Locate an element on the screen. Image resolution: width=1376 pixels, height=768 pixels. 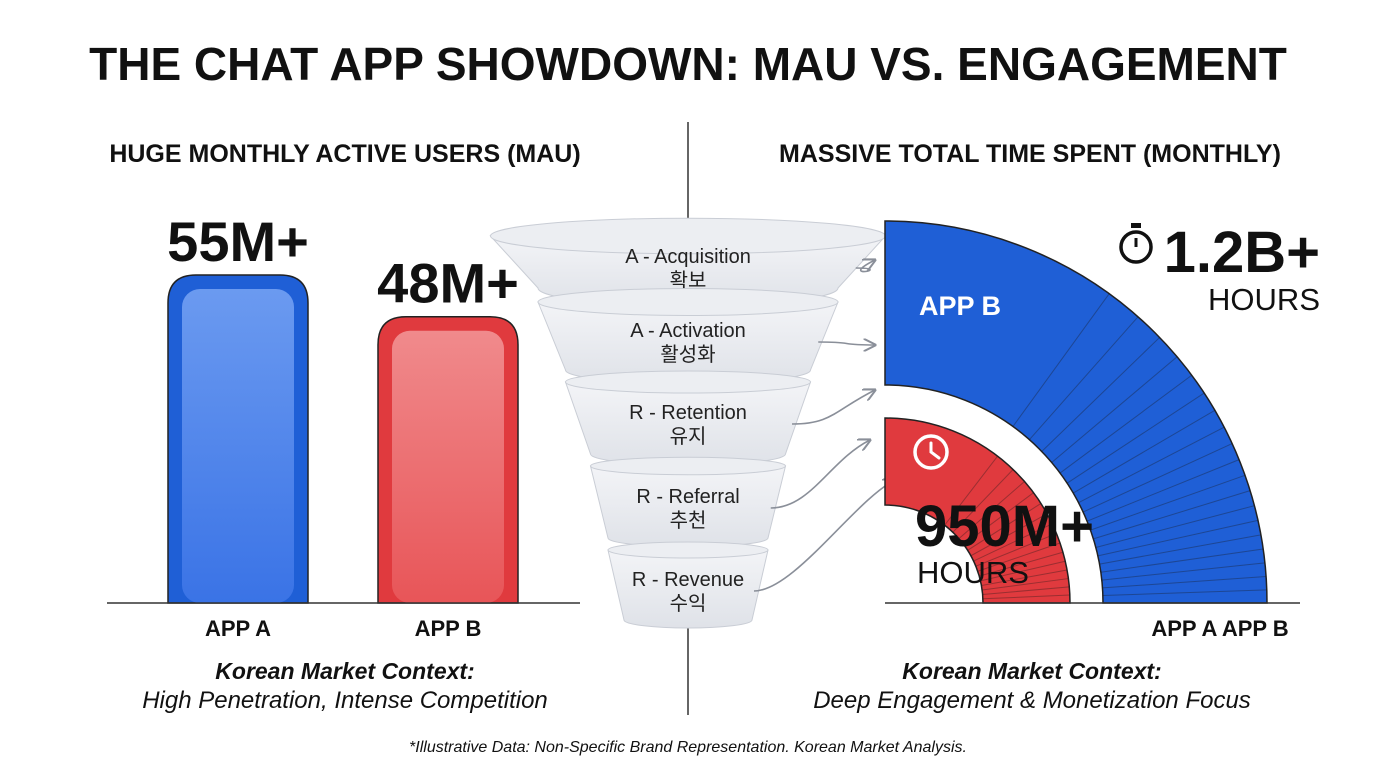
funnel-stage-korean: 확보 is located at coordinates (688, 280).